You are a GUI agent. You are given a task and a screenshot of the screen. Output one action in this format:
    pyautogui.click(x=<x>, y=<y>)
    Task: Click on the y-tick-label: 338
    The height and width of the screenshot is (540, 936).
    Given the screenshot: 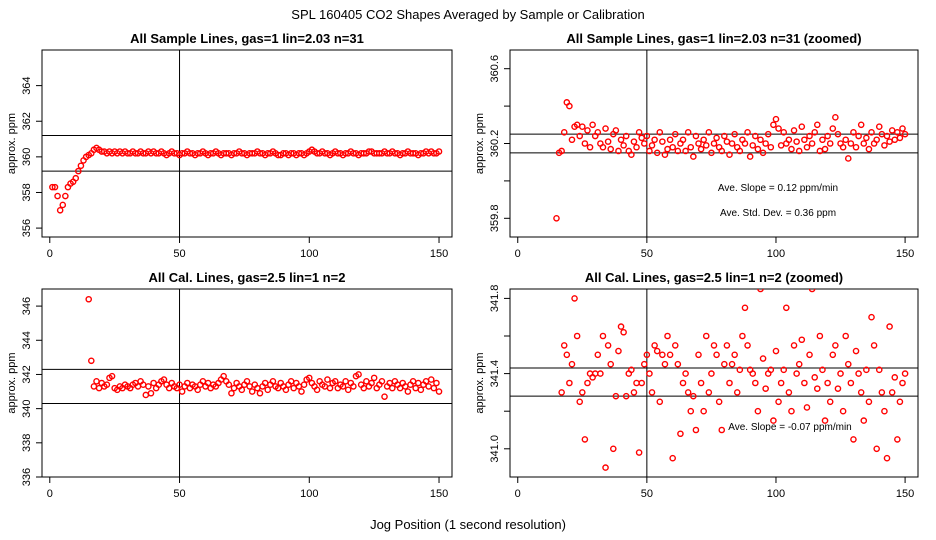 What is the action you would take?
    pyautogui.click(x=27, y=443)
    